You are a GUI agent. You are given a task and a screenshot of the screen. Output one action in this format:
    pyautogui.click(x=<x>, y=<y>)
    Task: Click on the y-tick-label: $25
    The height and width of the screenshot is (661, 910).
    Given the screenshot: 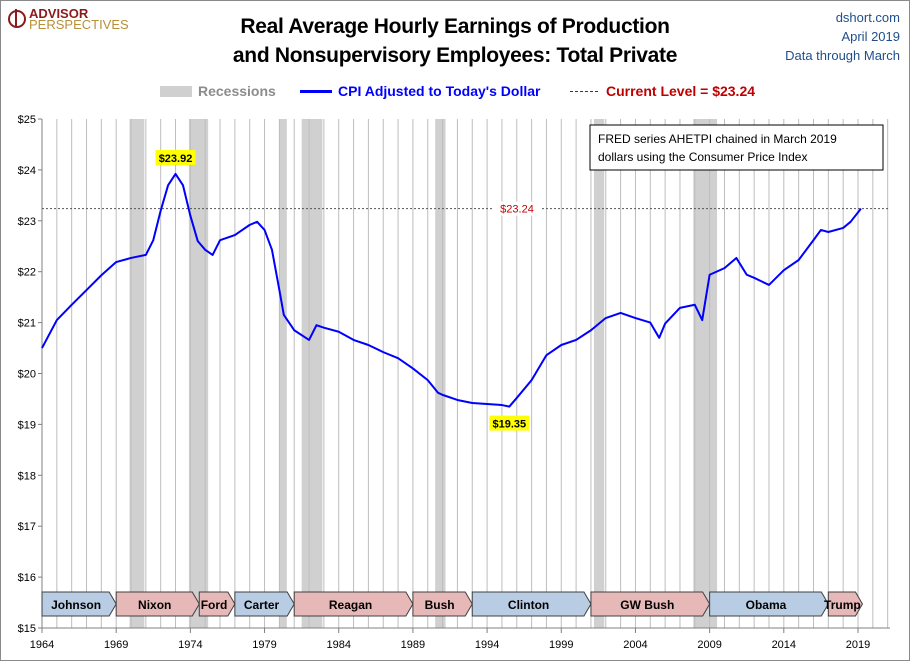 What is the action you would take?
    pyautogui.click(x=27, y=120)
    